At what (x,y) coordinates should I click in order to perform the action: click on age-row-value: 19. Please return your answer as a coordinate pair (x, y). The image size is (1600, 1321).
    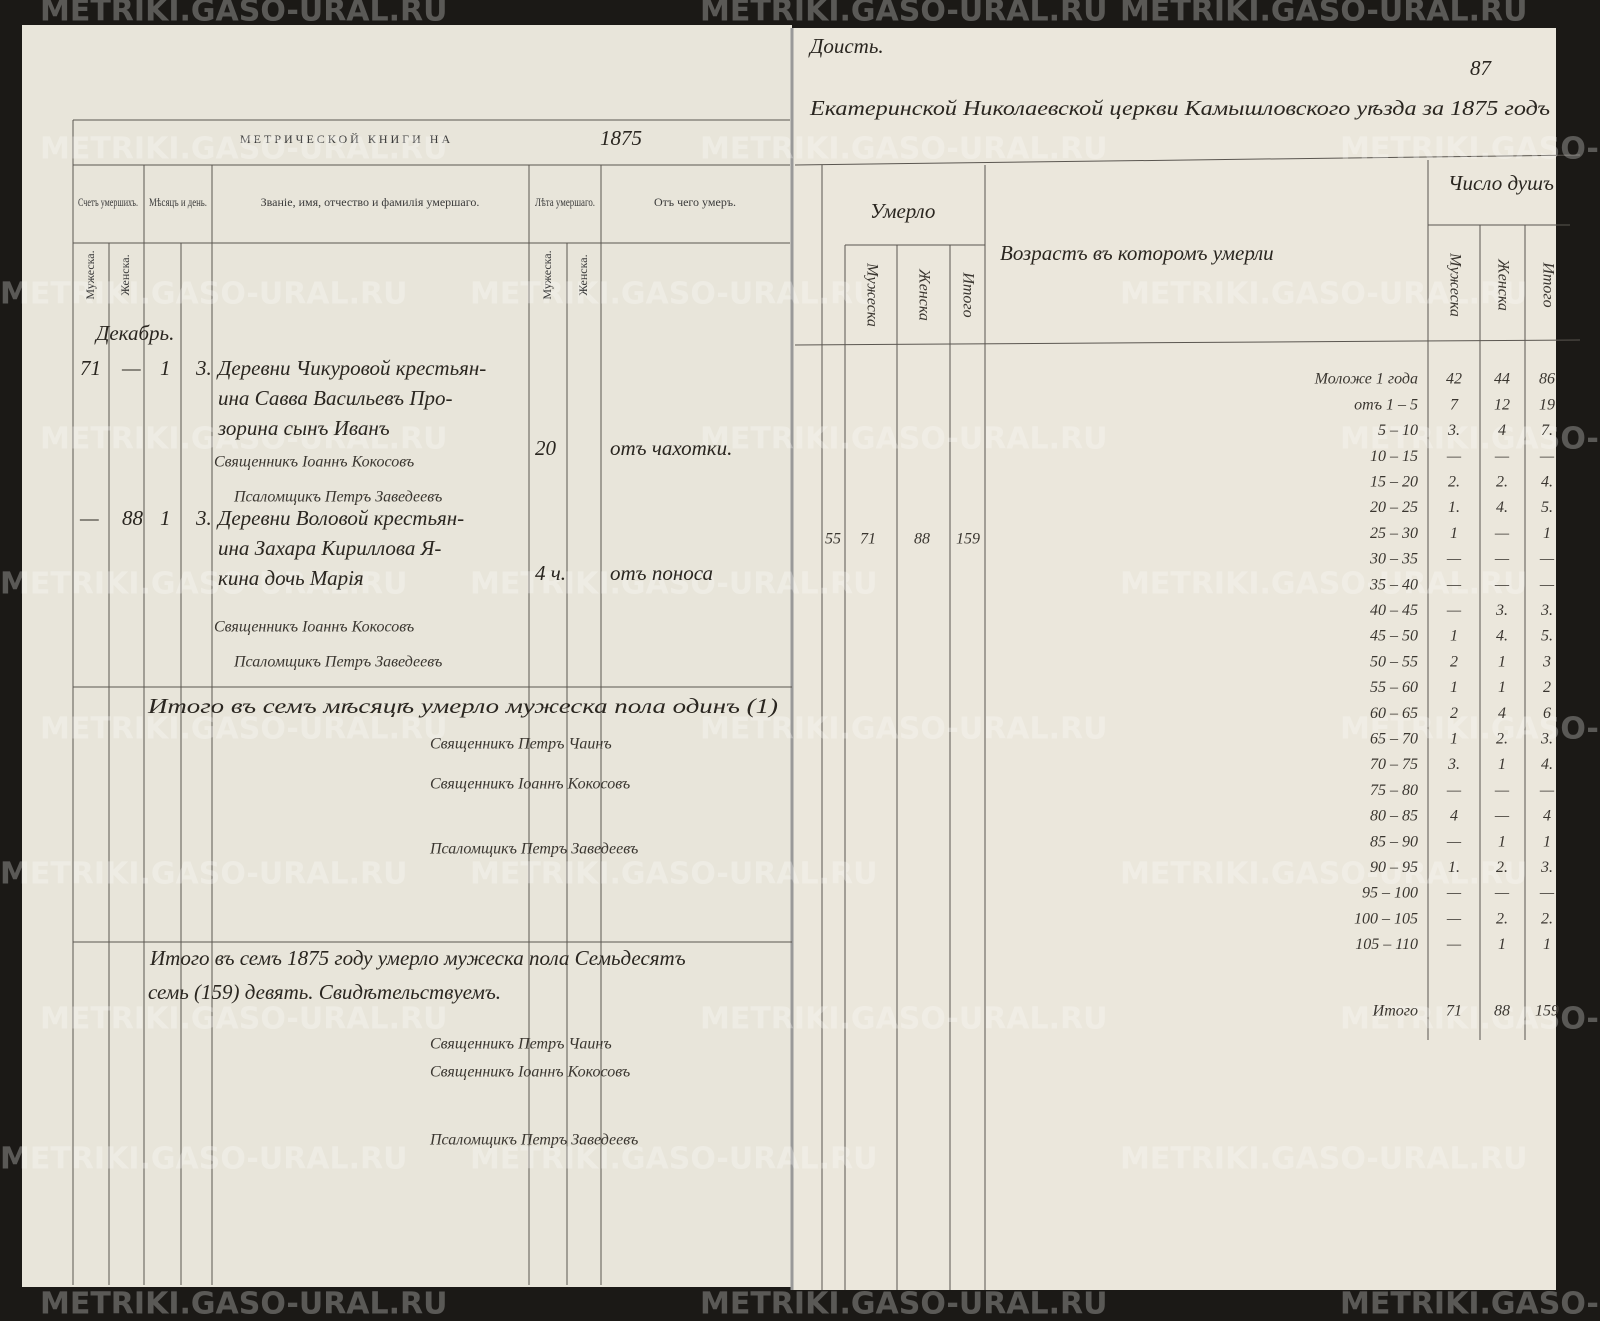
    Looking at the image, I should click on (1547, 404).